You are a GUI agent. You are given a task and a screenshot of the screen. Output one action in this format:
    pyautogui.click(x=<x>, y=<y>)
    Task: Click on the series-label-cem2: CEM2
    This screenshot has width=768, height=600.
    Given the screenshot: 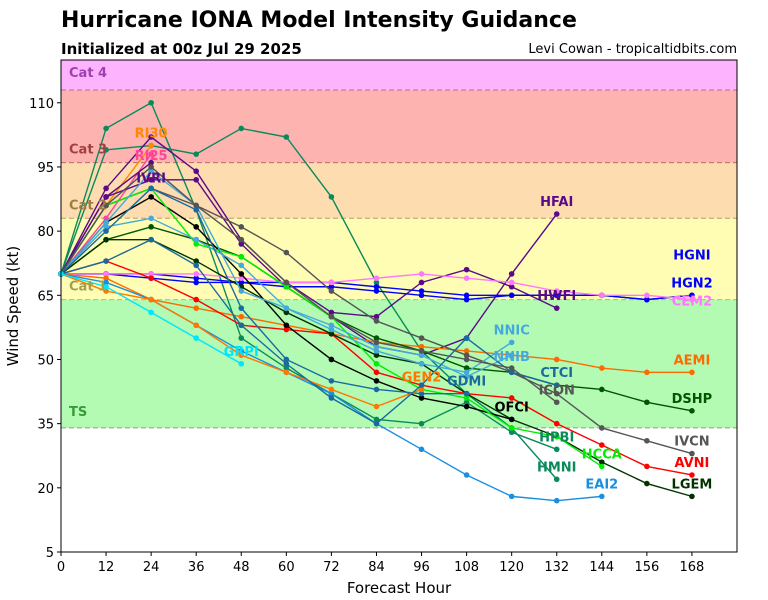 What is the action you would take?
    pyautogui.click(x=692, y=302)
    